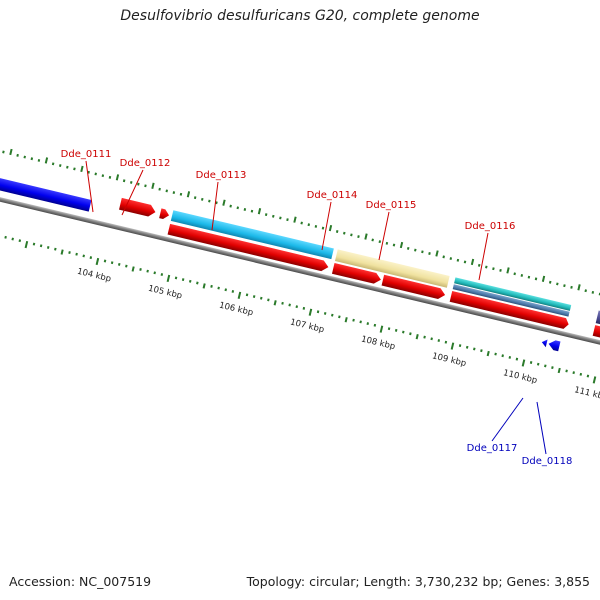 The image size is (600, 600). What do you see at coordinates (145, 163) in the screenshot?
I see `gene-label-dde-0112: Dde_0112` at bounding box center [145, 163].